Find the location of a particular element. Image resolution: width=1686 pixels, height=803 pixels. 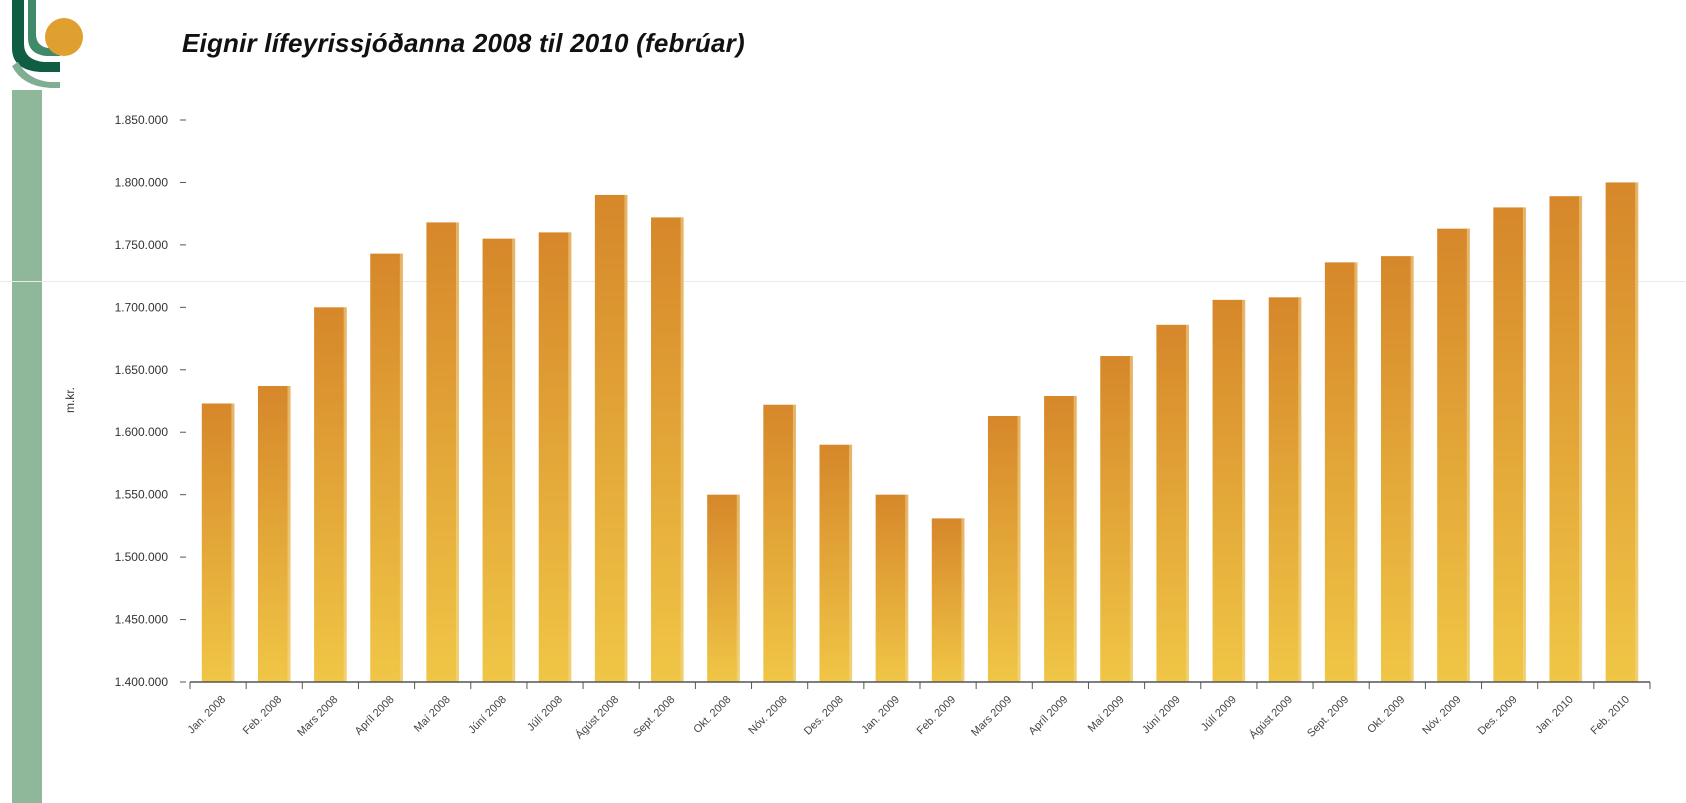

x-tick-label: Maí 2008 is located at coordinates (432, 714).